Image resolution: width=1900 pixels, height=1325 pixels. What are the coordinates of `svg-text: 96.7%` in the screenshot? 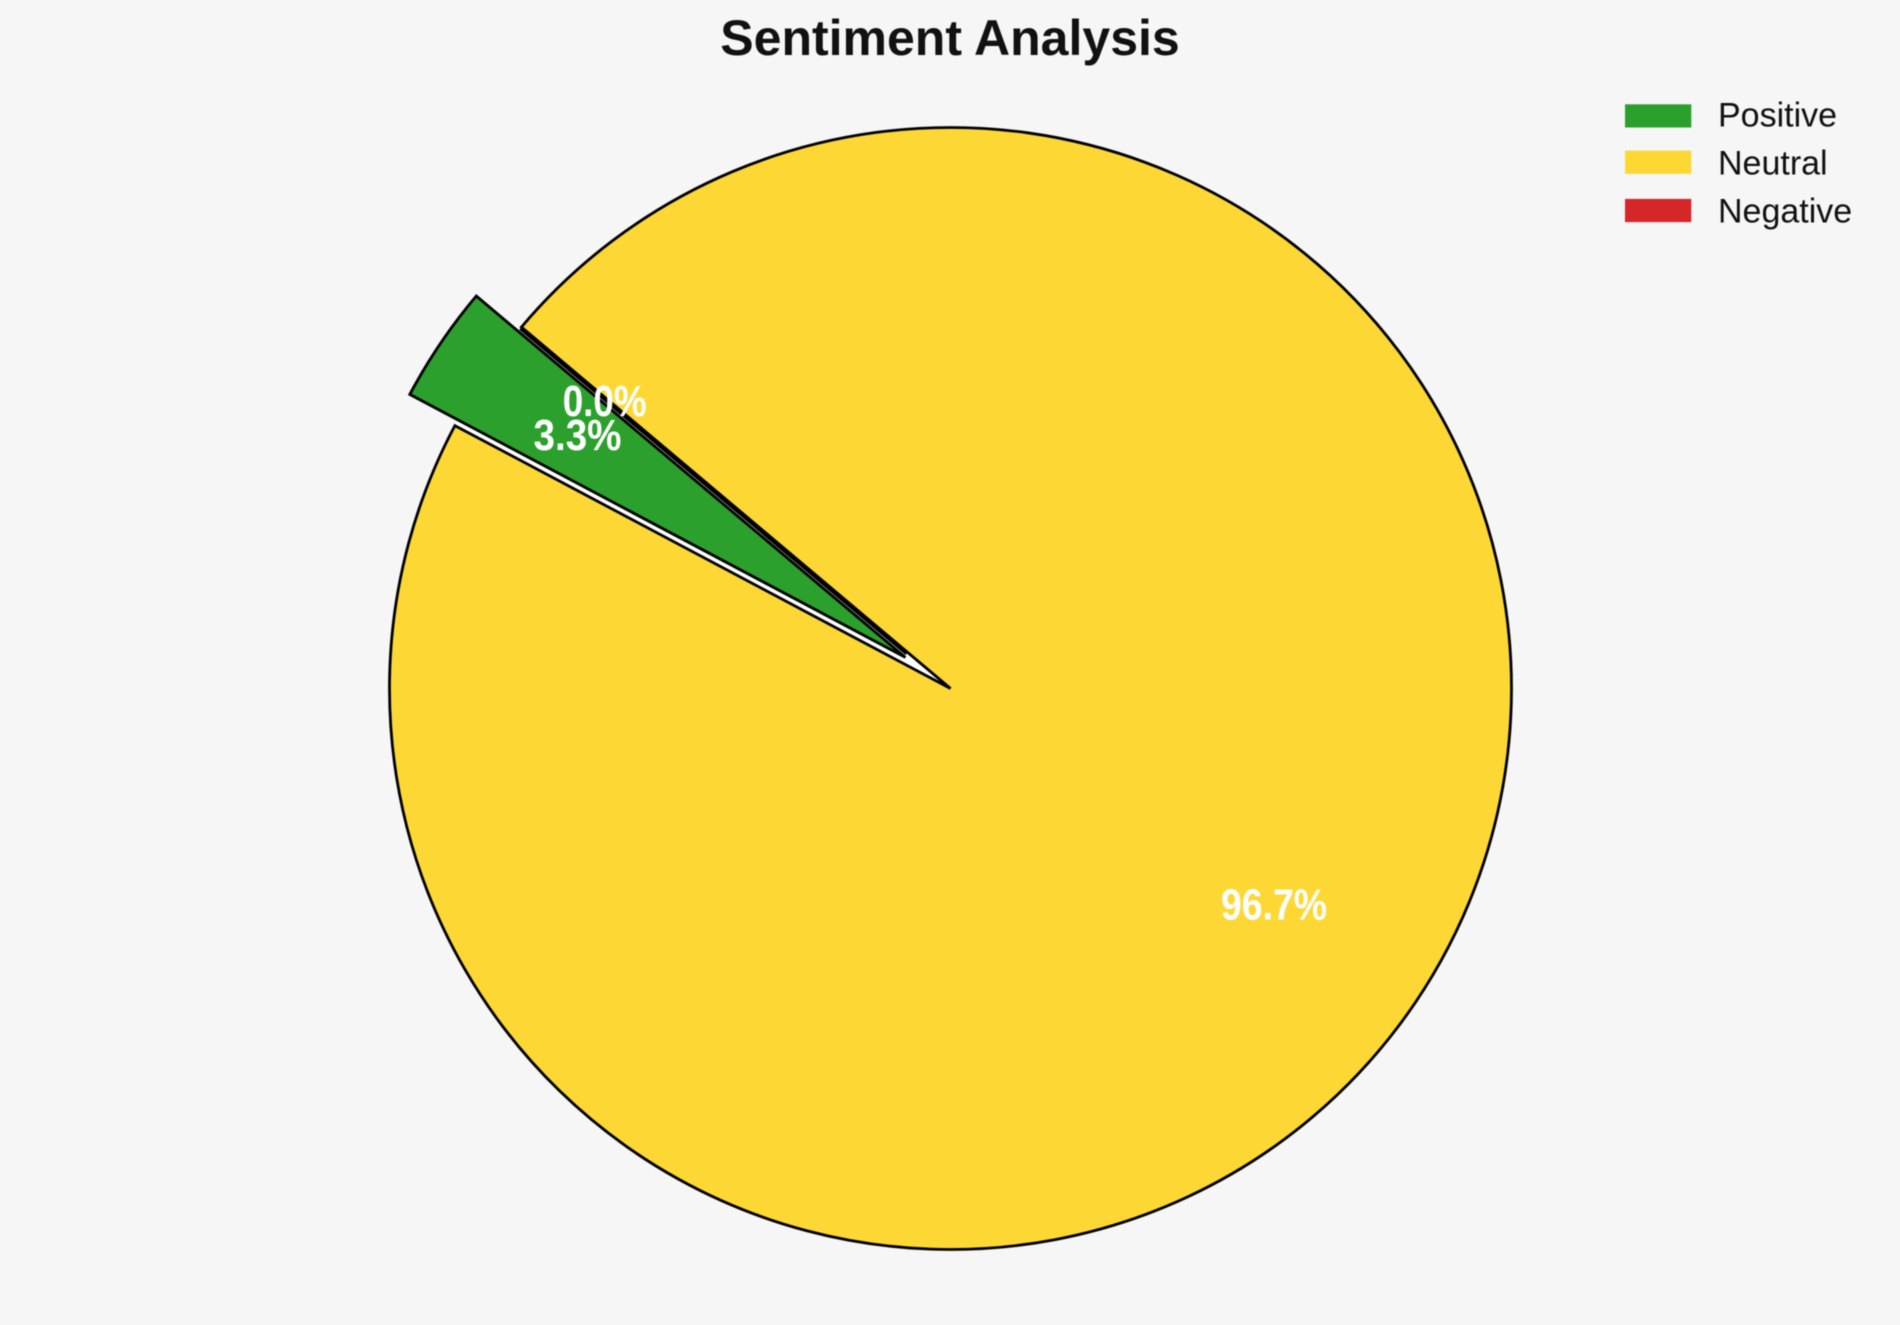 It's located at (1274, 904).